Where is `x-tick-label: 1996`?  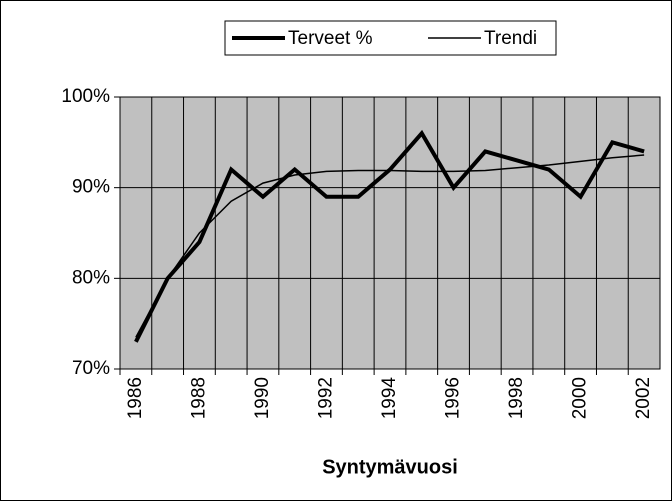
x-tick-label: 1996 is located at coordinates (453, 398).